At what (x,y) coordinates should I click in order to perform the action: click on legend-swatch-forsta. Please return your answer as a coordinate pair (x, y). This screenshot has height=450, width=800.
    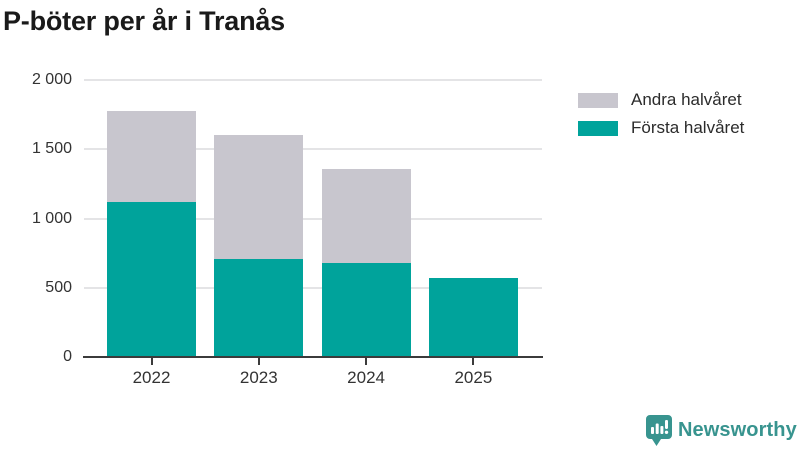
    Looking at the image, I should click on (598, 128).